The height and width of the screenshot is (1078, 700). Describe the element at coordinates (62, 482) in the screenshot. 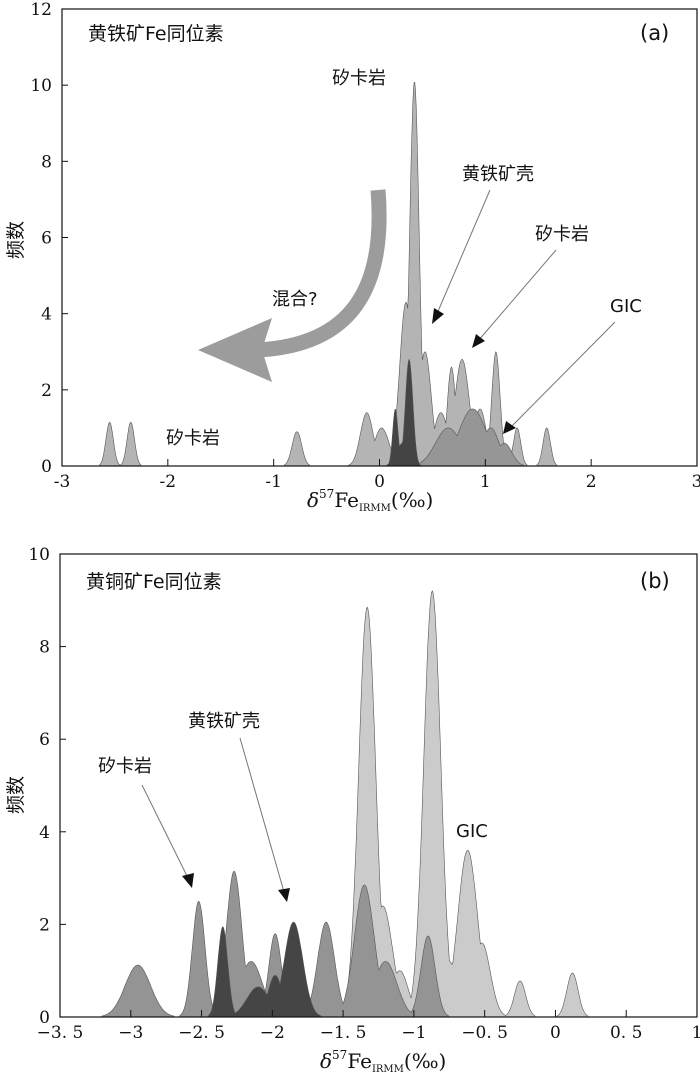

I see `x-tick-label: -3` at that location.